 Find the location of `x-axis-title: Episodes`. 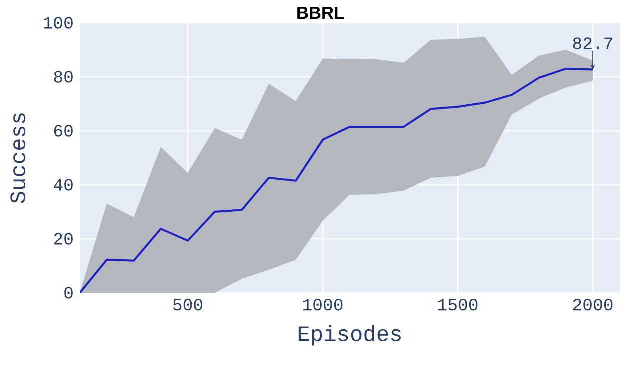

x-axis-title: Episodes is located at coordinates (349, 335).